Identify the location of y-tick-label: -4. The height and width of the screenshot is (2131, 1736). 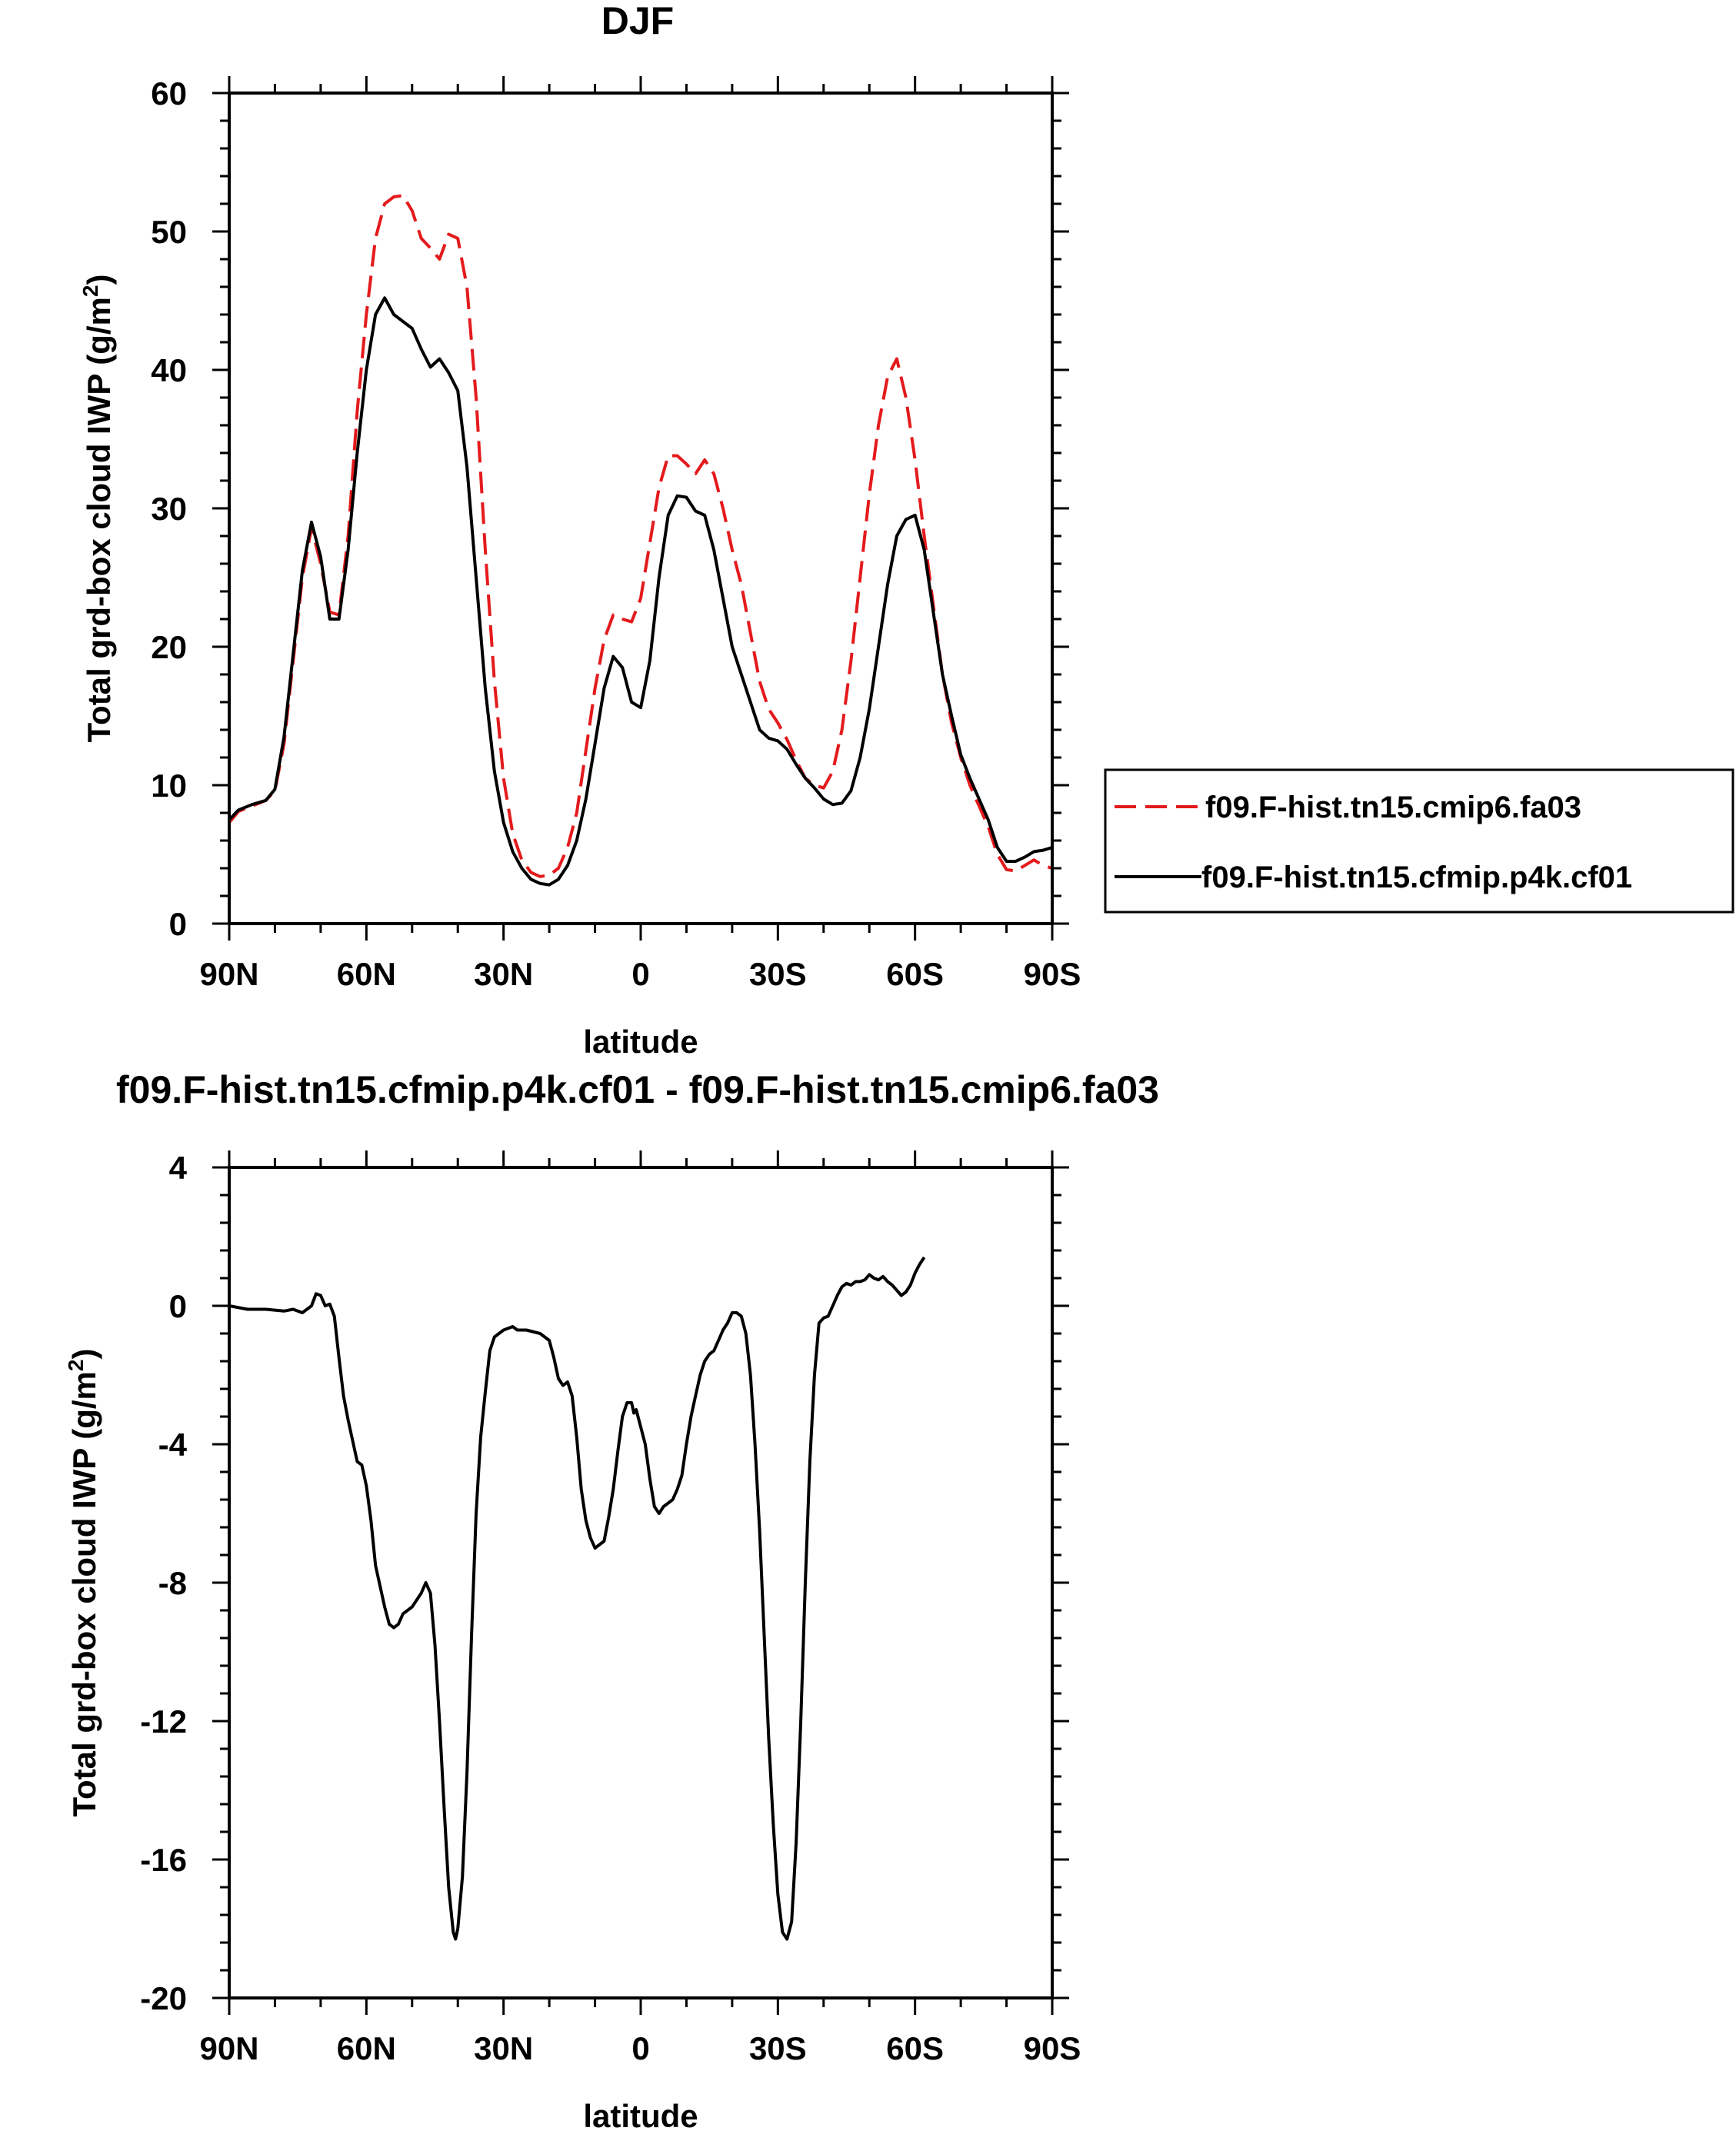
(173, 1445).